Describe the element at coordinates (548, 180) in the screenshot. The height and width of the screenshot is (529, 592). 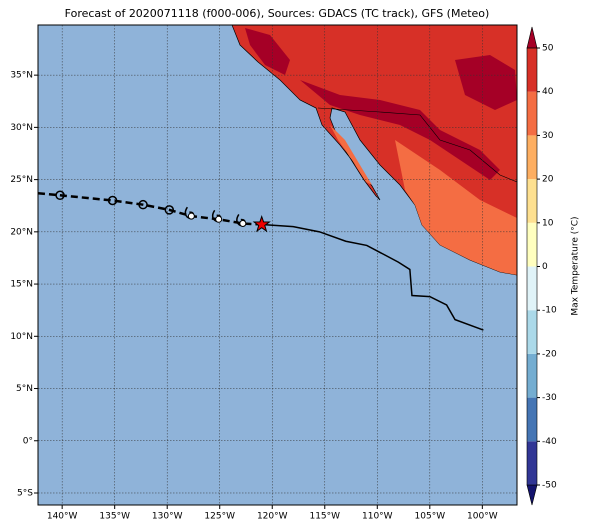
I see `colorbar-tick-label: 20` at that location.